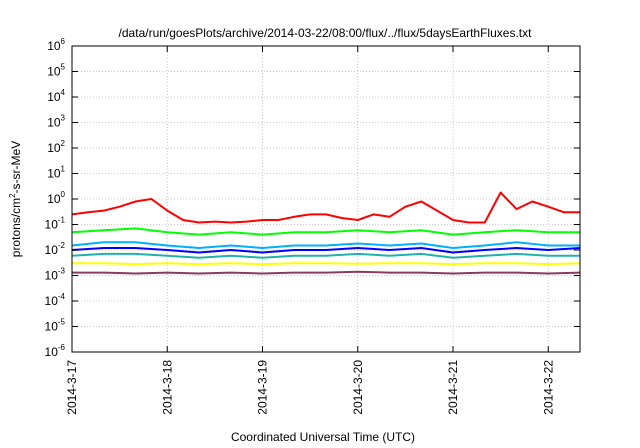 Image resolution: width=640 pixels, height=448 pixels. I want to click on y-tick-label-exp: 3, so click(63, 118).